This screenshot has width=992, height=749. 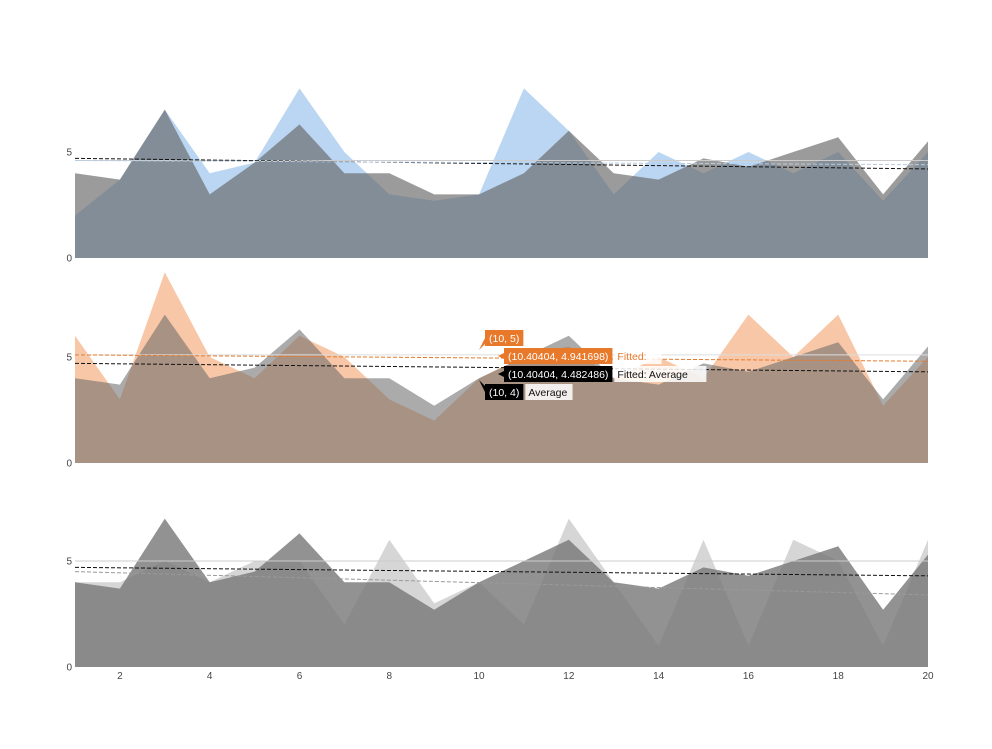 What do you see at coordinates (210, 676) in the screenshot?
I see `x-tick-label: 4` at bounding box center [210, 676].